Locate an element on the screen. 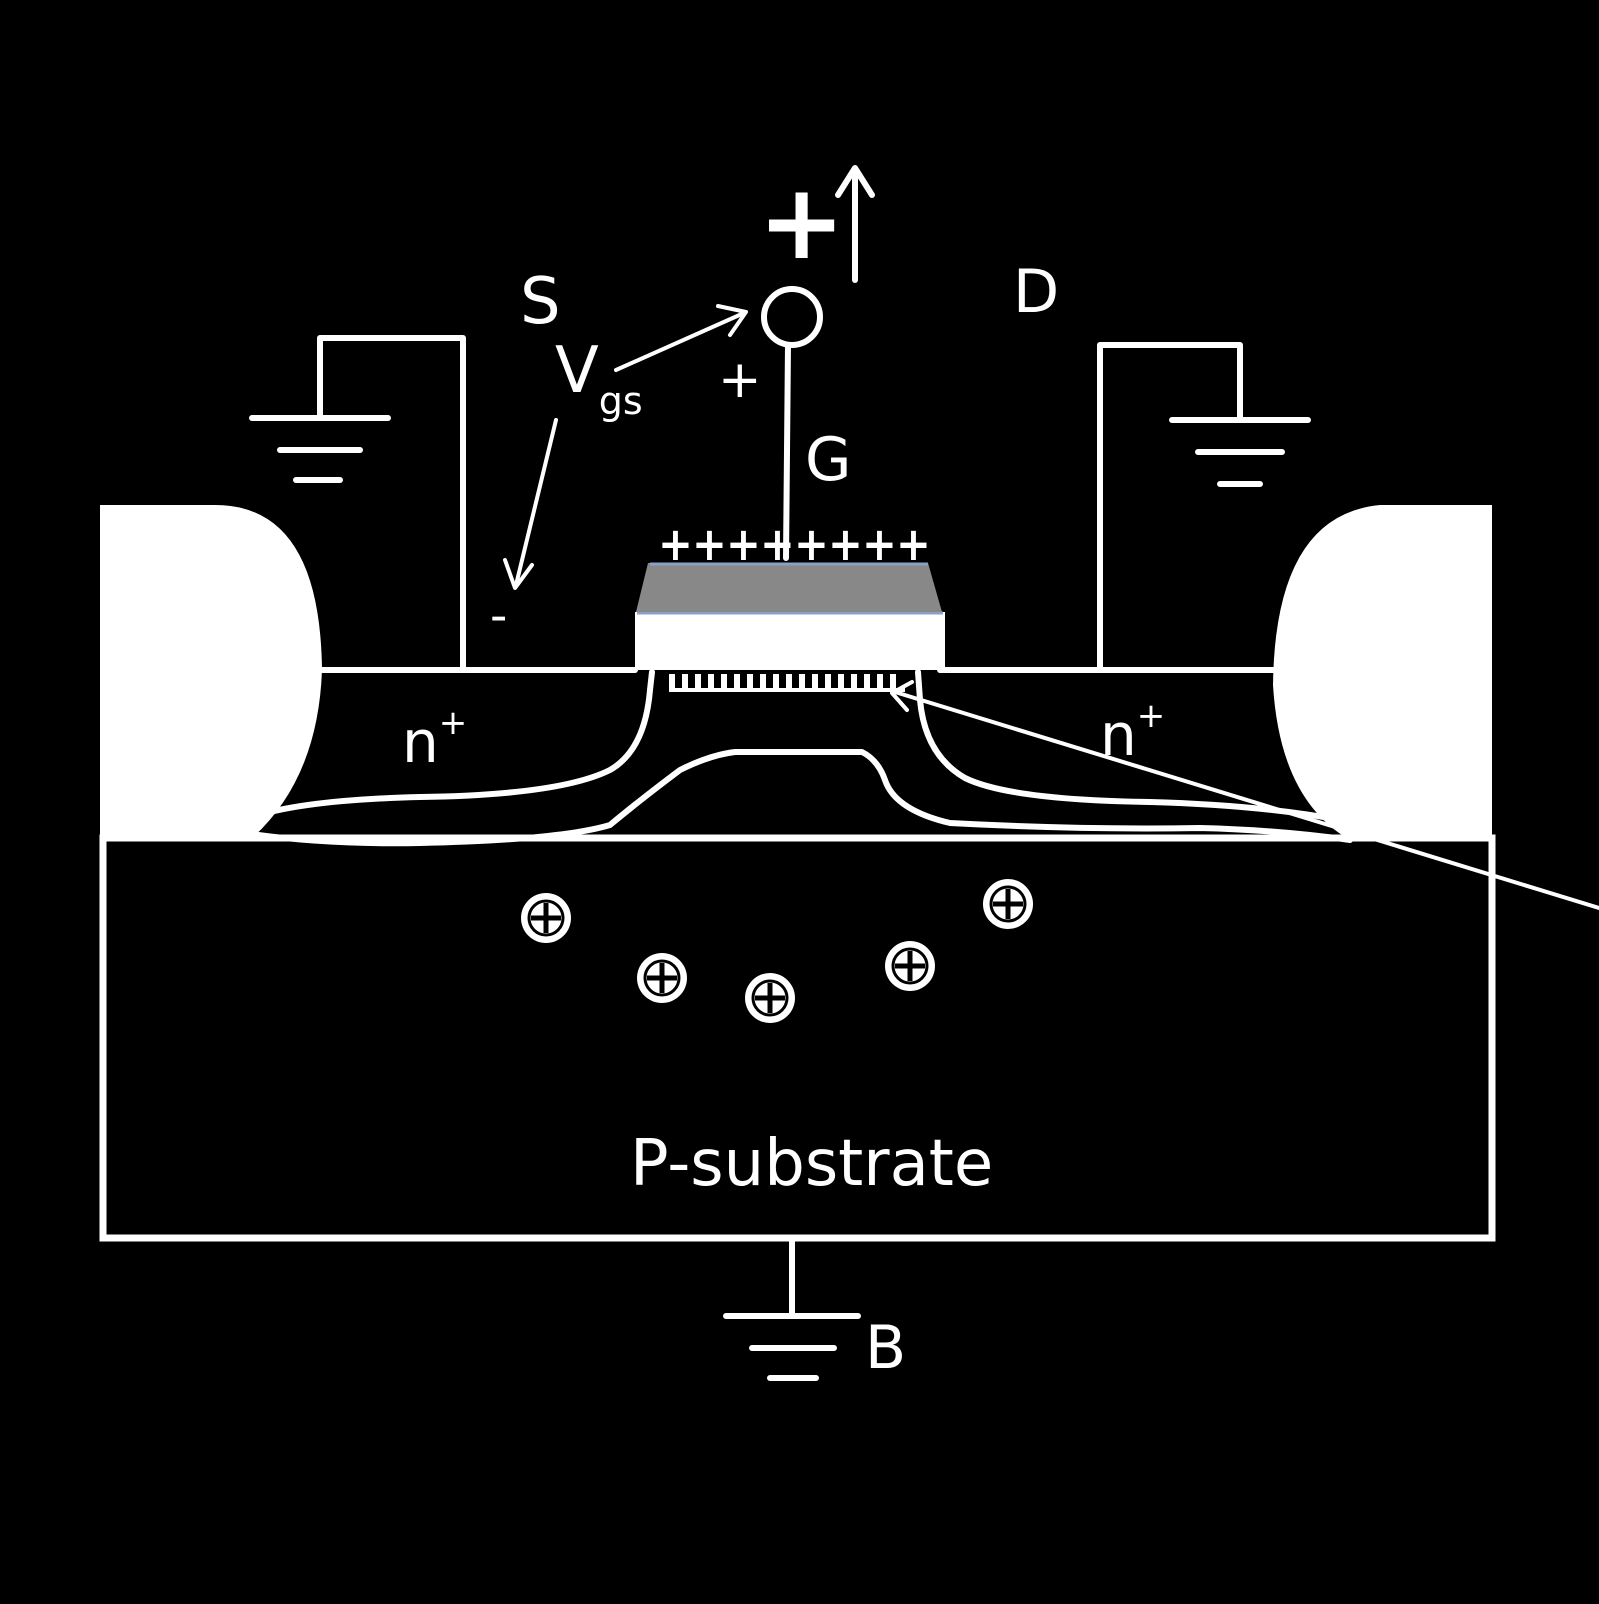 The width and height of the screenshot is (1599, 1604). gate-lead is located at coordinates (787, 451).